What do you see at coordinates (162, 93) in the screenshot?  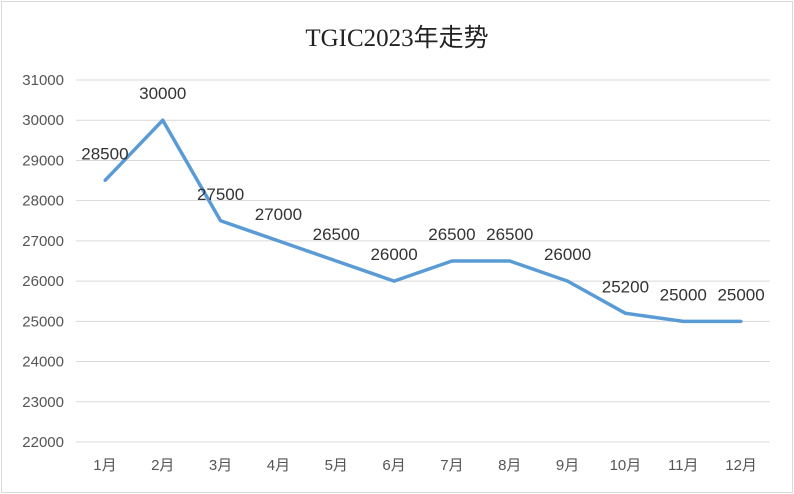 I see `data-label: 30000` at bounding box center [162, 93].